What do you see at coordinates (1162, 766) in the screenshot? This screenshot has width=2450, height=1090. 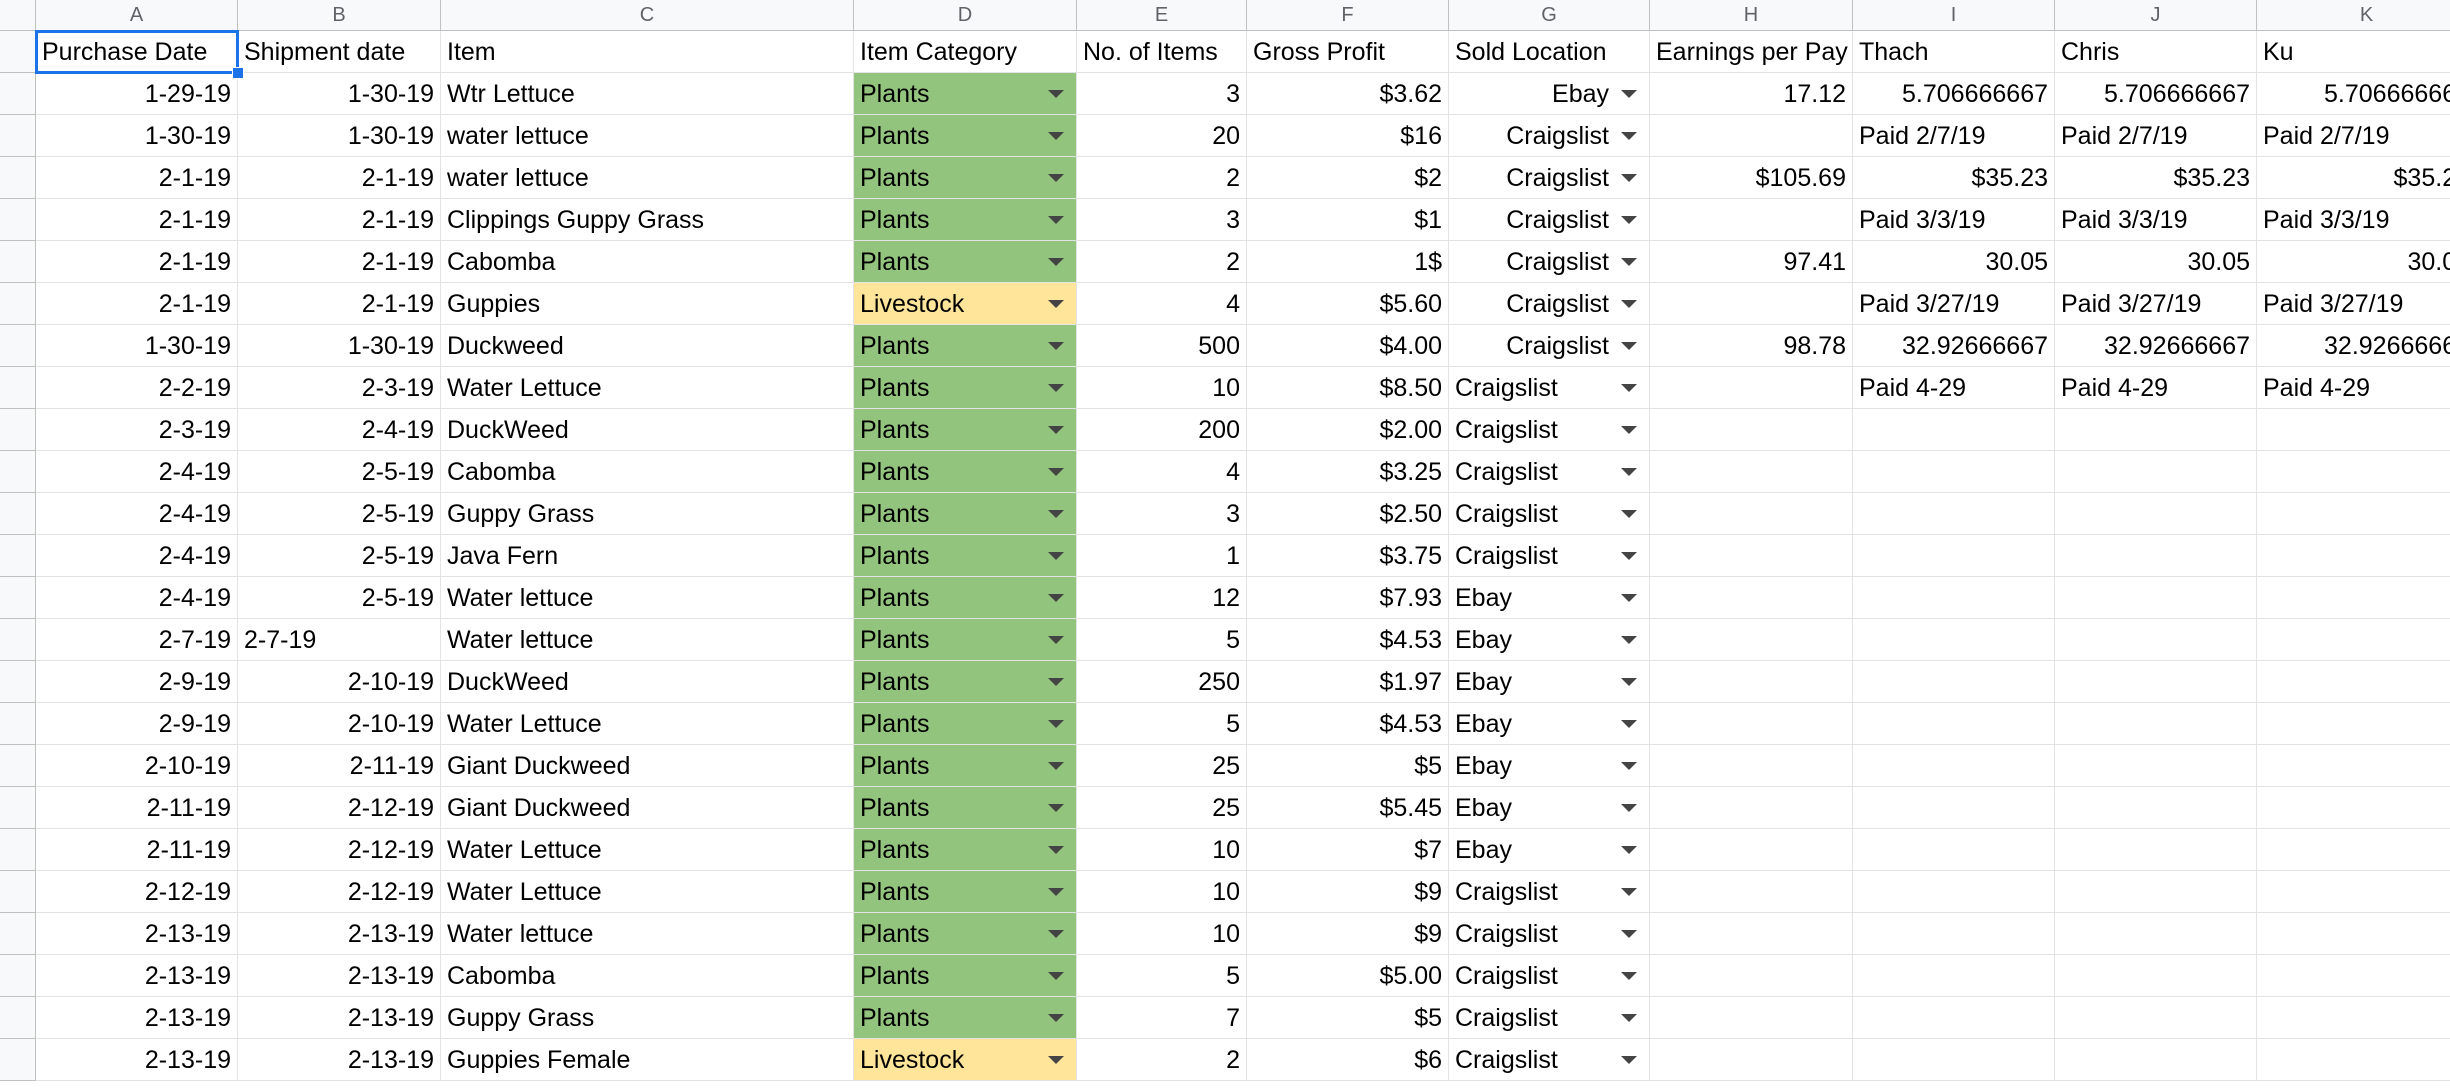 I see `cell-e: 25` at bounding box center [1162, 766].